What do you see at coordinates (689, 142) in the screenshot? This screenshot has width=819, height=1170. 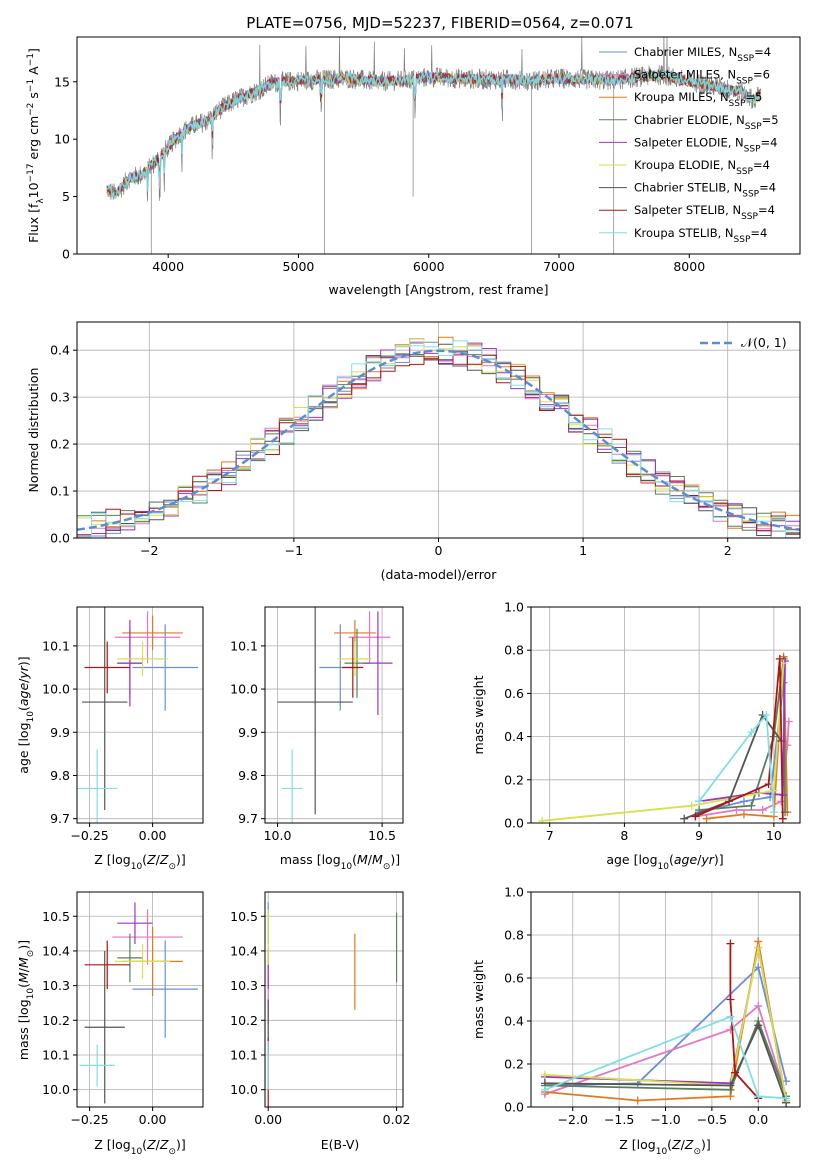 I see `label-segment: Salpeter ELODIE, N` at bounding box center [689, 142].